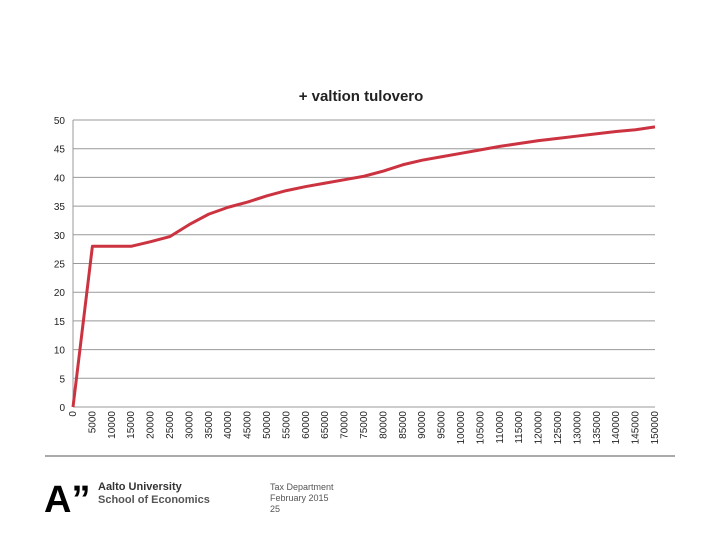 Image resolution: width=720 pixels, height=545 pixels. I want to click on x-tick-label: 45000, so click(248, 425).